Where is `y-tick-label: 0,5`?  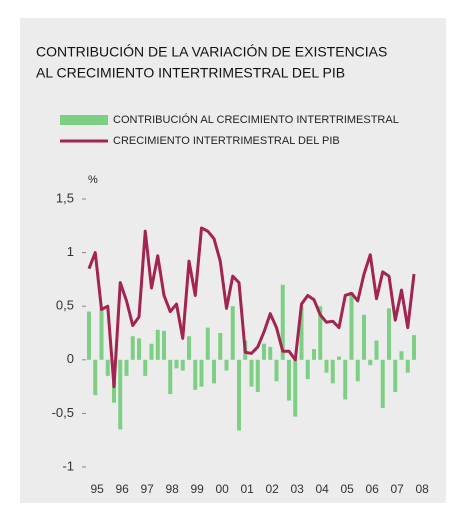 y-tick-label: 0,5 is located at coordinates (65, 305).